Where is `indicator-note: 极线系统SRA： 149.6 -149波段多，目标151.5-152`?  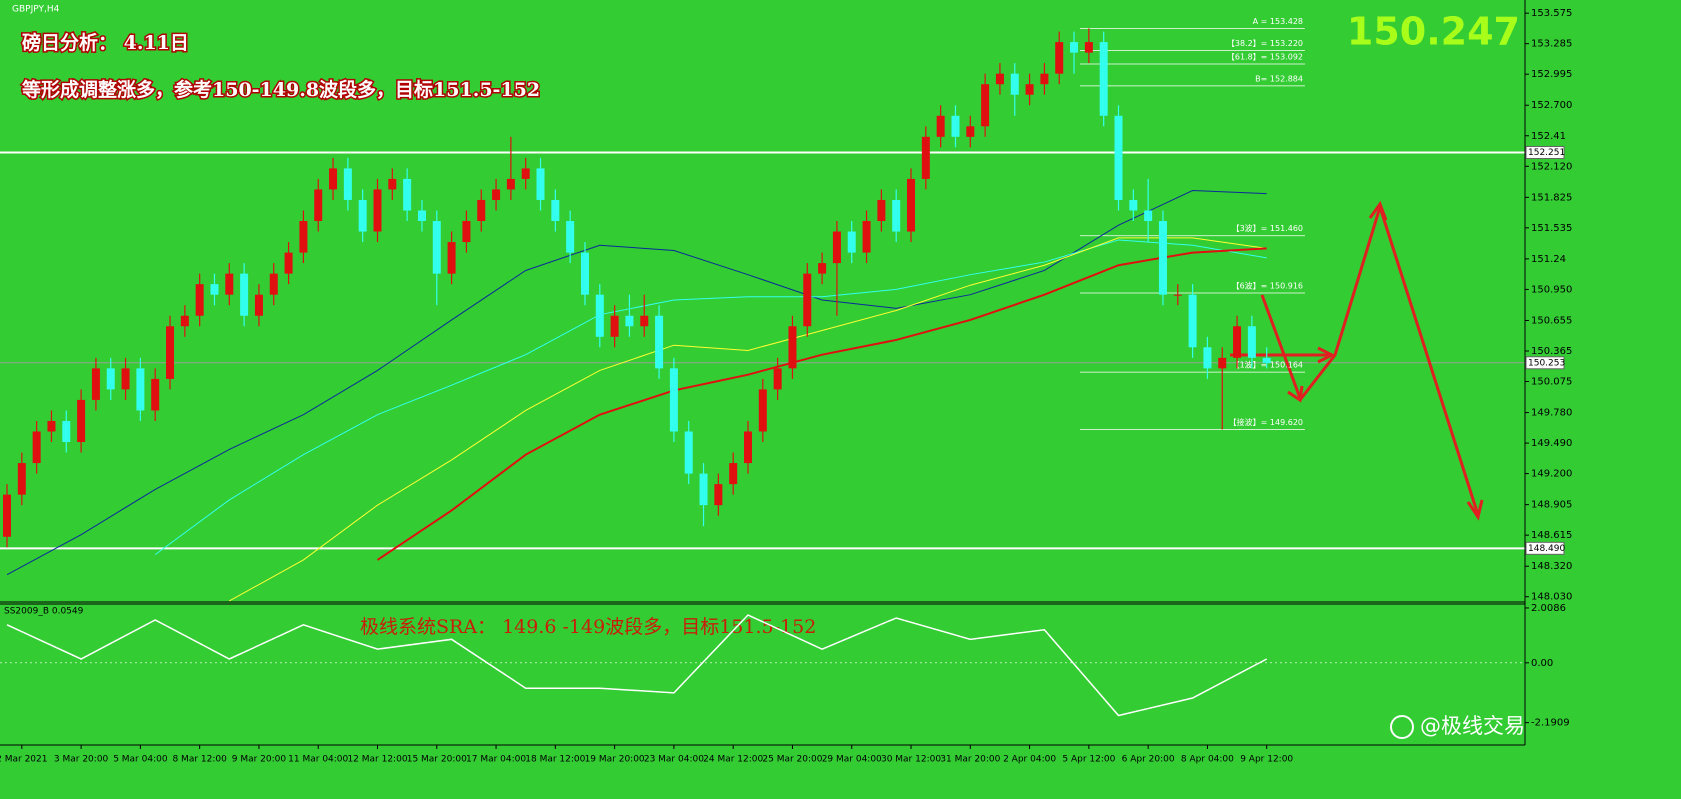 indicator-note: 极线系统SRA： 149.6 -149波段多，目标151.5-152 is located at coordinates (588, 627).